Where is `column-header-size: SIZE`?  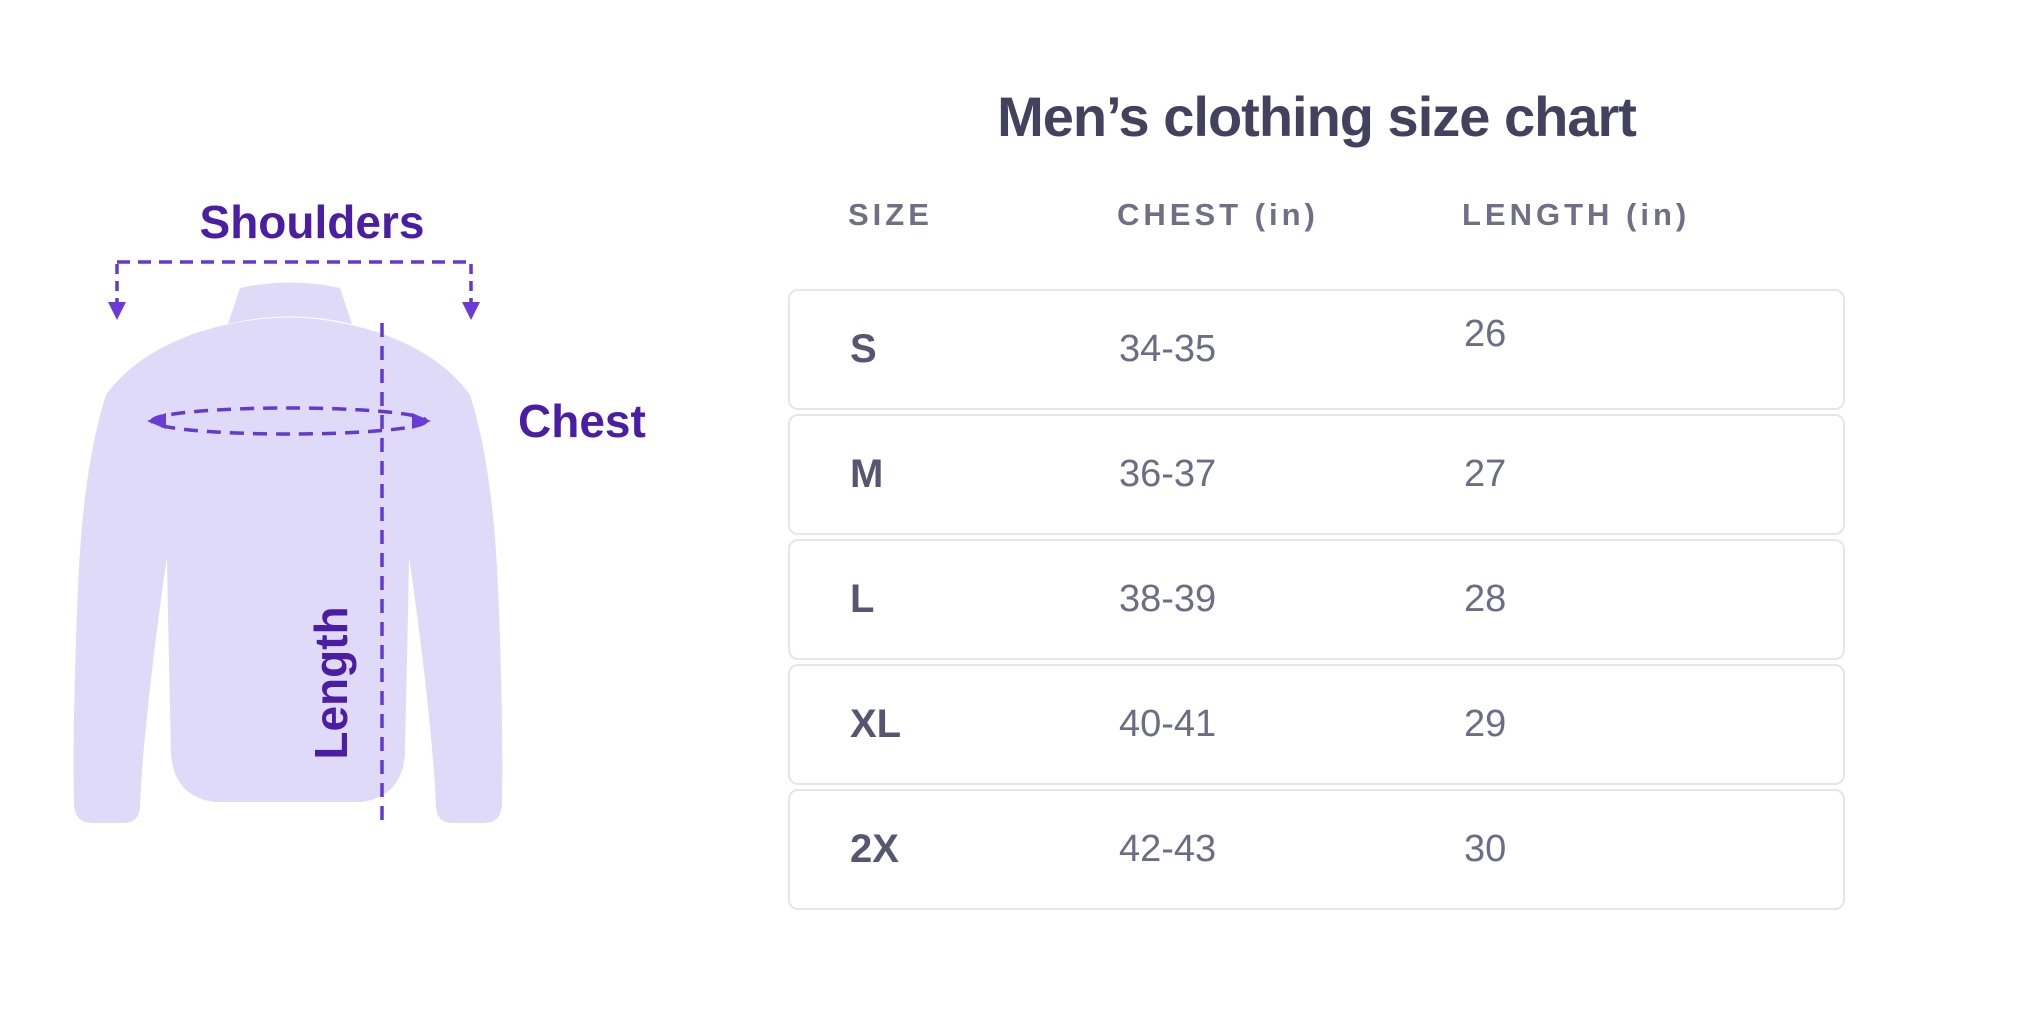
column-header-size: SIZE is located at coordinates (890, 214).